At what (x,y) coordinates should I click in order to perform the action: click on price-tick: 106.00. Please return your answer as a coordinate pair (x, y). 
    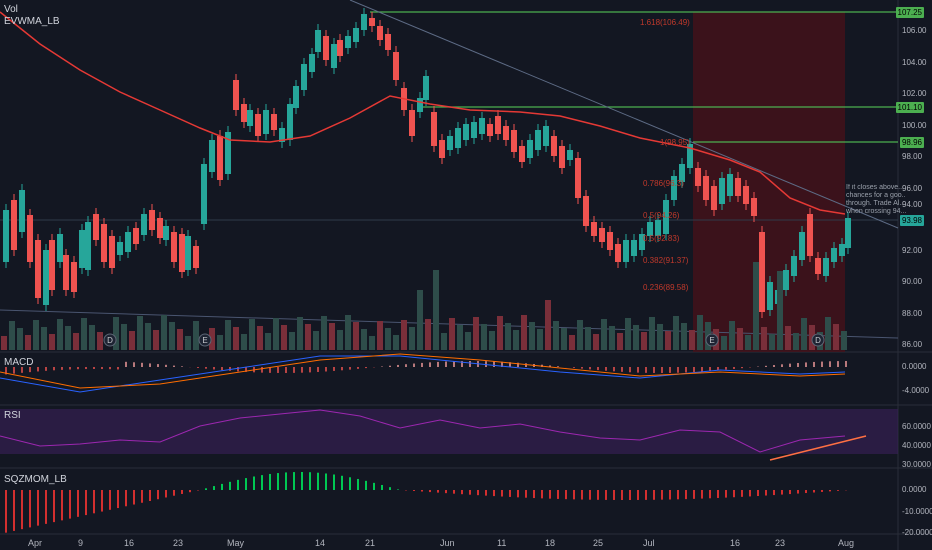
    Looking at the image, I should click on (914, 30).